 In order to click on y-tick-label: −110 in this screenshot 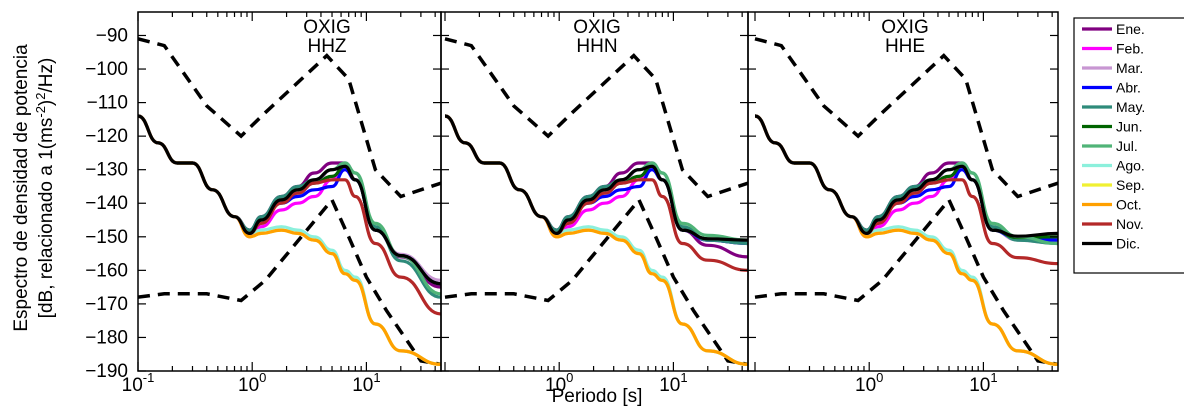, I will do `click(107, 103)`.